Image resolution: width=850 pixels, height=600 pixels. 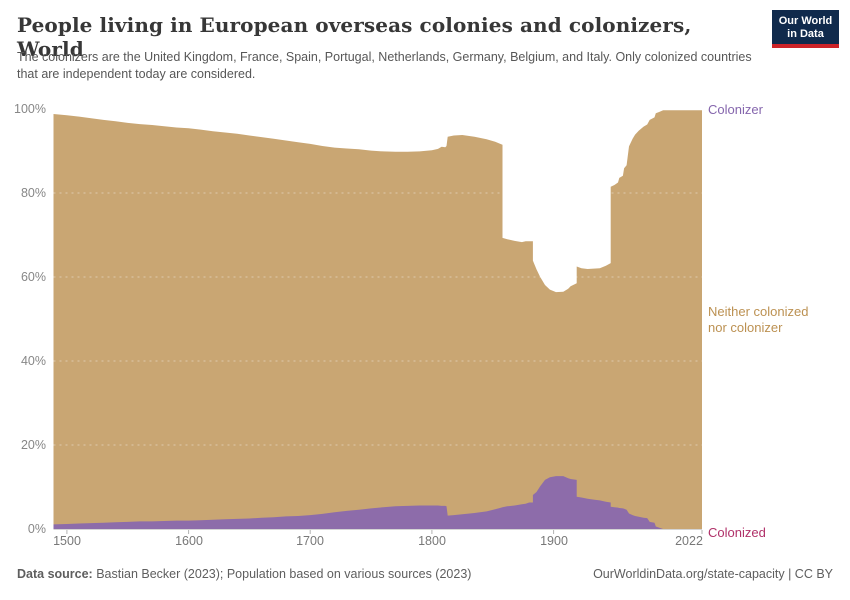 What do you see at coordinates (33, 277) in the screenshot?
I see `y-axis-label-60: 60%` at bounding box center [33, 277].